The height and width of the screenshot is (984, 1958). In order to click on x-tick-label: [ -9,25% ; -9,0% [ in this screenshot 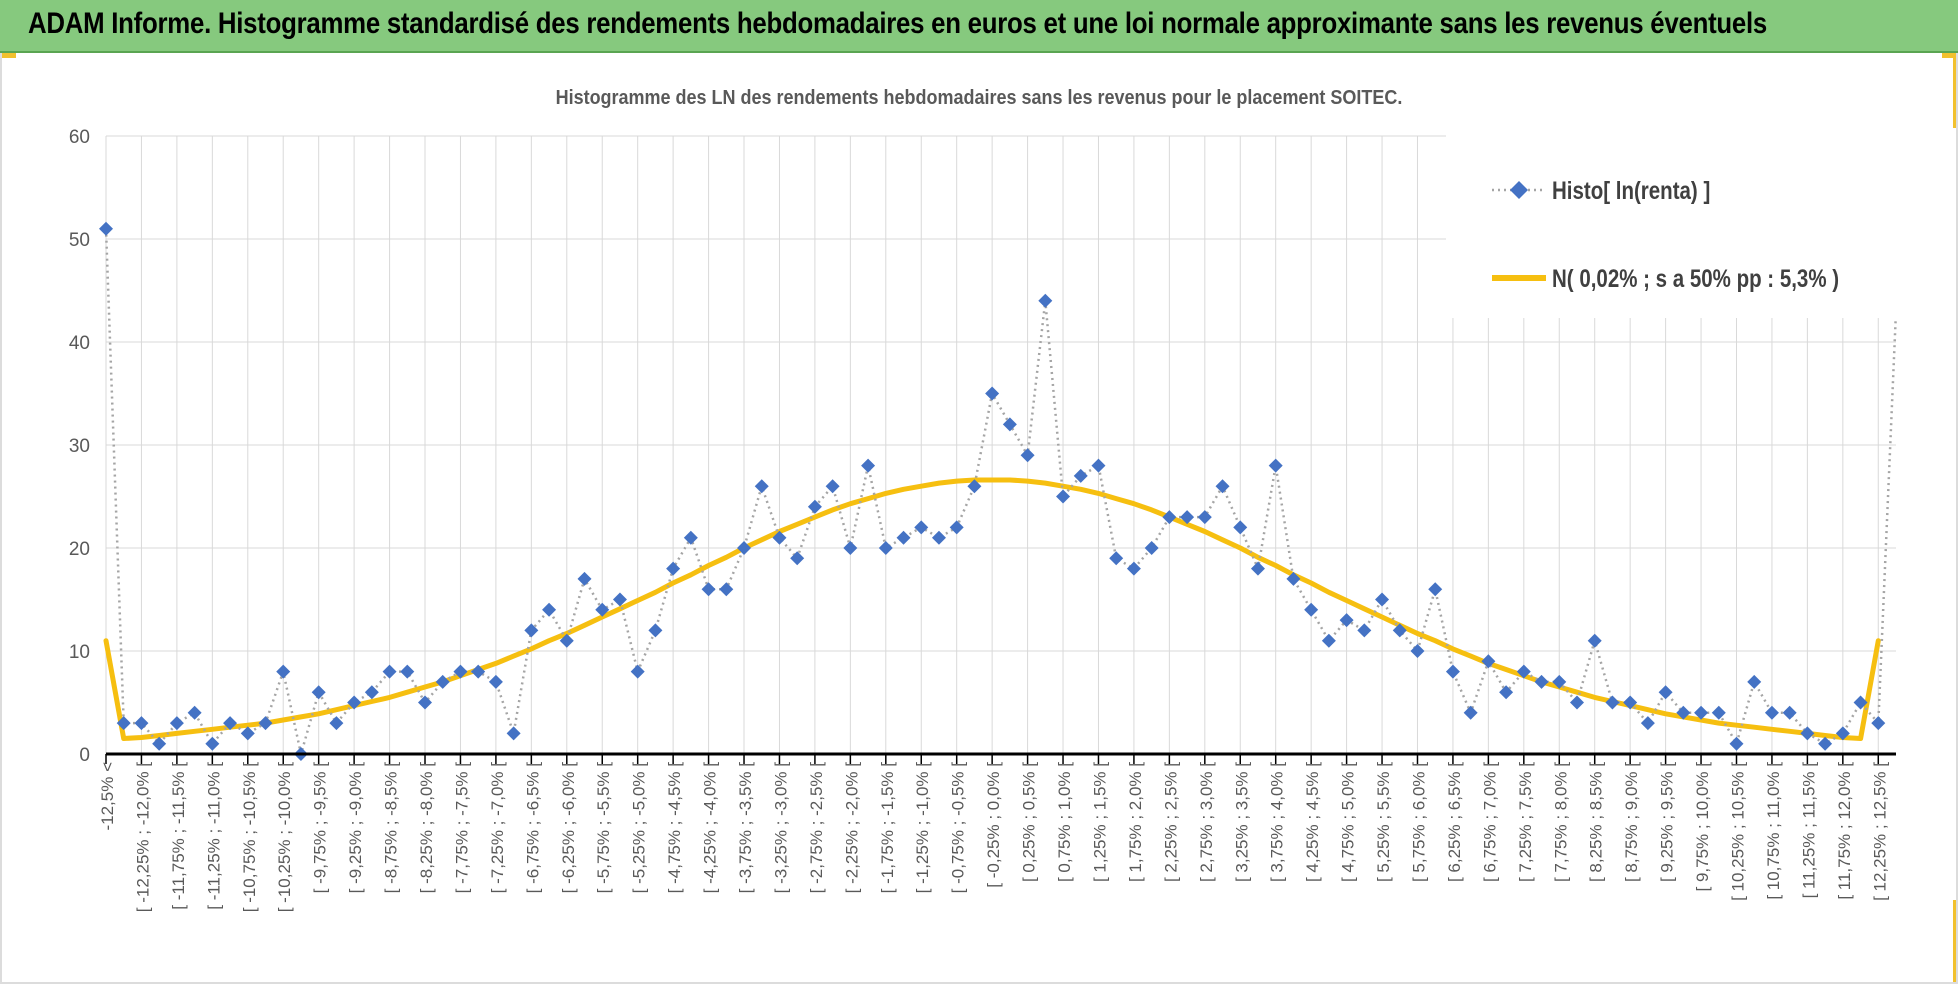, I will do `click(355, 828)`.